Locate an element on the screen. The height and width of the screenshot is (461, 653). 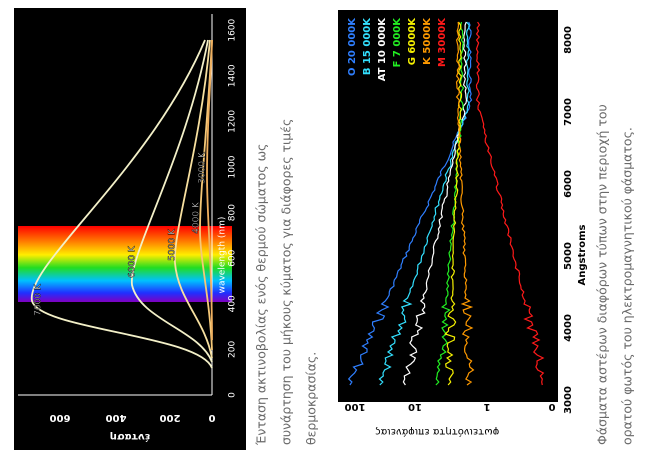
x-tick-label: 1000 is located at coordinates (233, 166).